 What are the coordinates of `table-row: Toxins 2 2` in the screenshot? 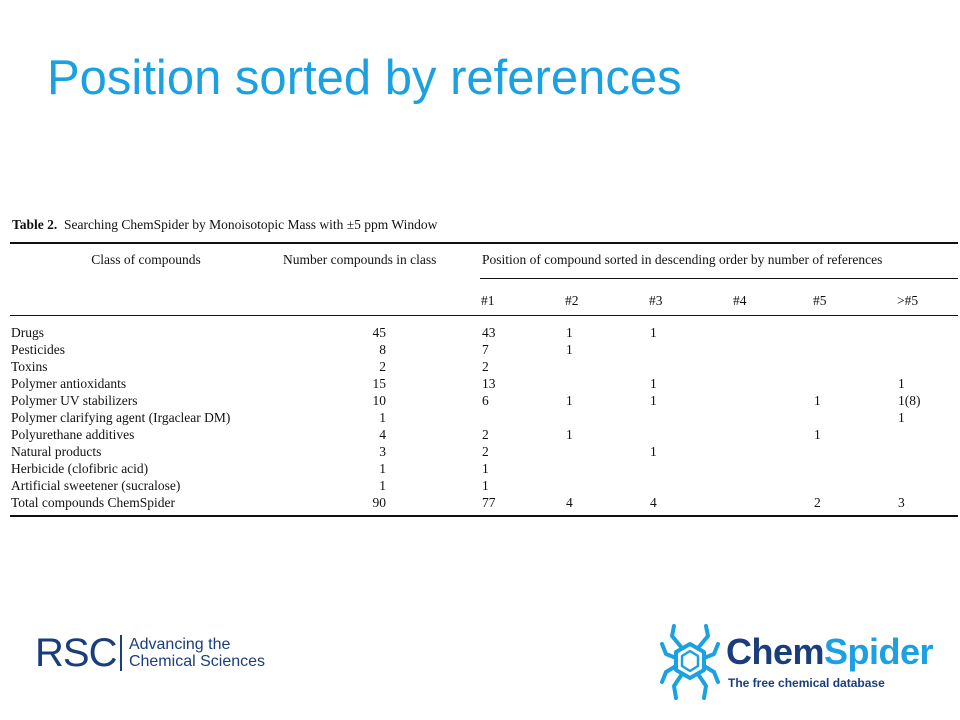 It's located at (484, 367).